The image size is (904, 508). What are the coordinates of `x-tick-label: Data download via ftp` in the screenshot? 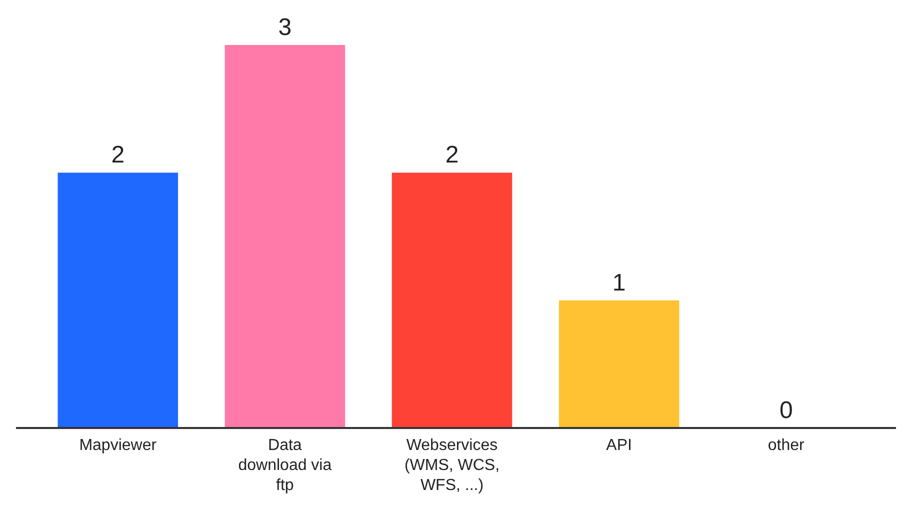 It's located at (285, 465).